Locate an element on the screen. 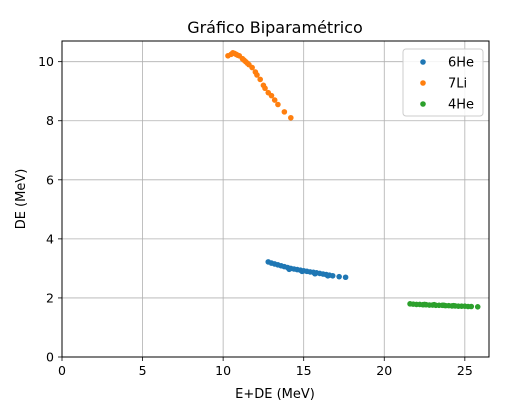  legend-box is located at coordinates (443, 82).